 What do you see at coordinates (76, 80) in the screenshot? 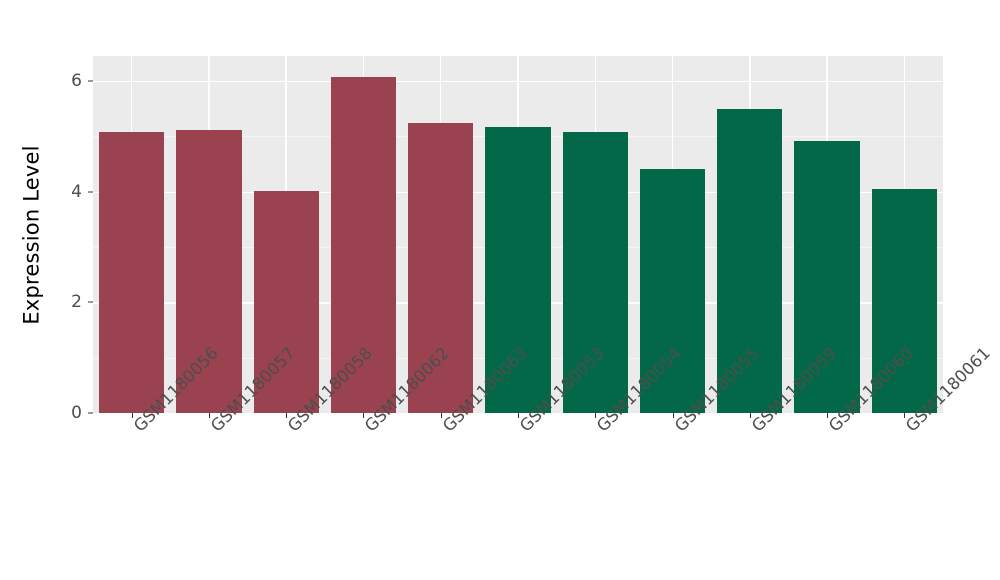
I see `y-tick-label: 6` at bounding box center [76, 80].